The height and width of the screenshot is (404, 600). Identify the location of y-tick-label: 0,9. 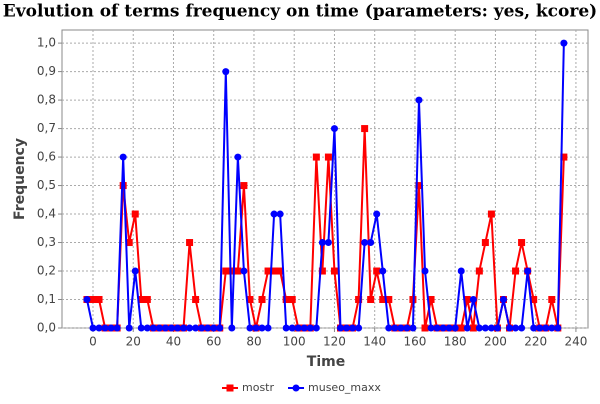
(46, 71).